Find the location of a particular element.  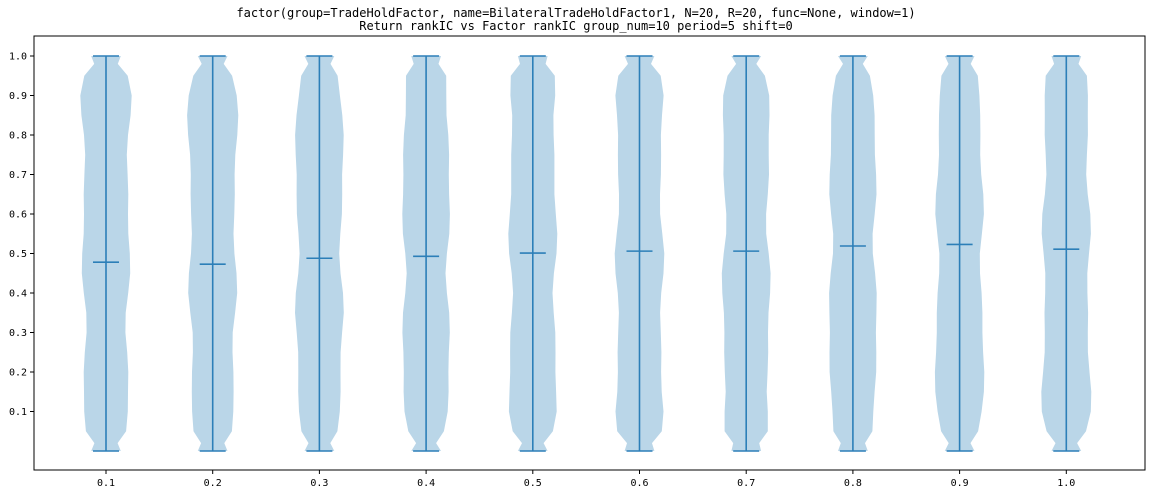

y-tick-label: 0.2 is located at coordinates (18, 373).